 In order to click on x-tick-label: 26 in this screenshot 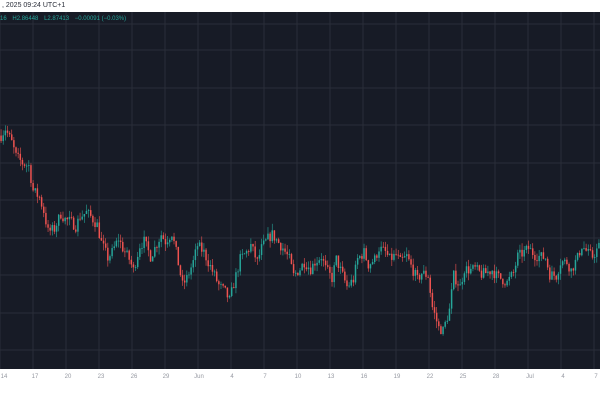, I will do `click(134, 377)`.